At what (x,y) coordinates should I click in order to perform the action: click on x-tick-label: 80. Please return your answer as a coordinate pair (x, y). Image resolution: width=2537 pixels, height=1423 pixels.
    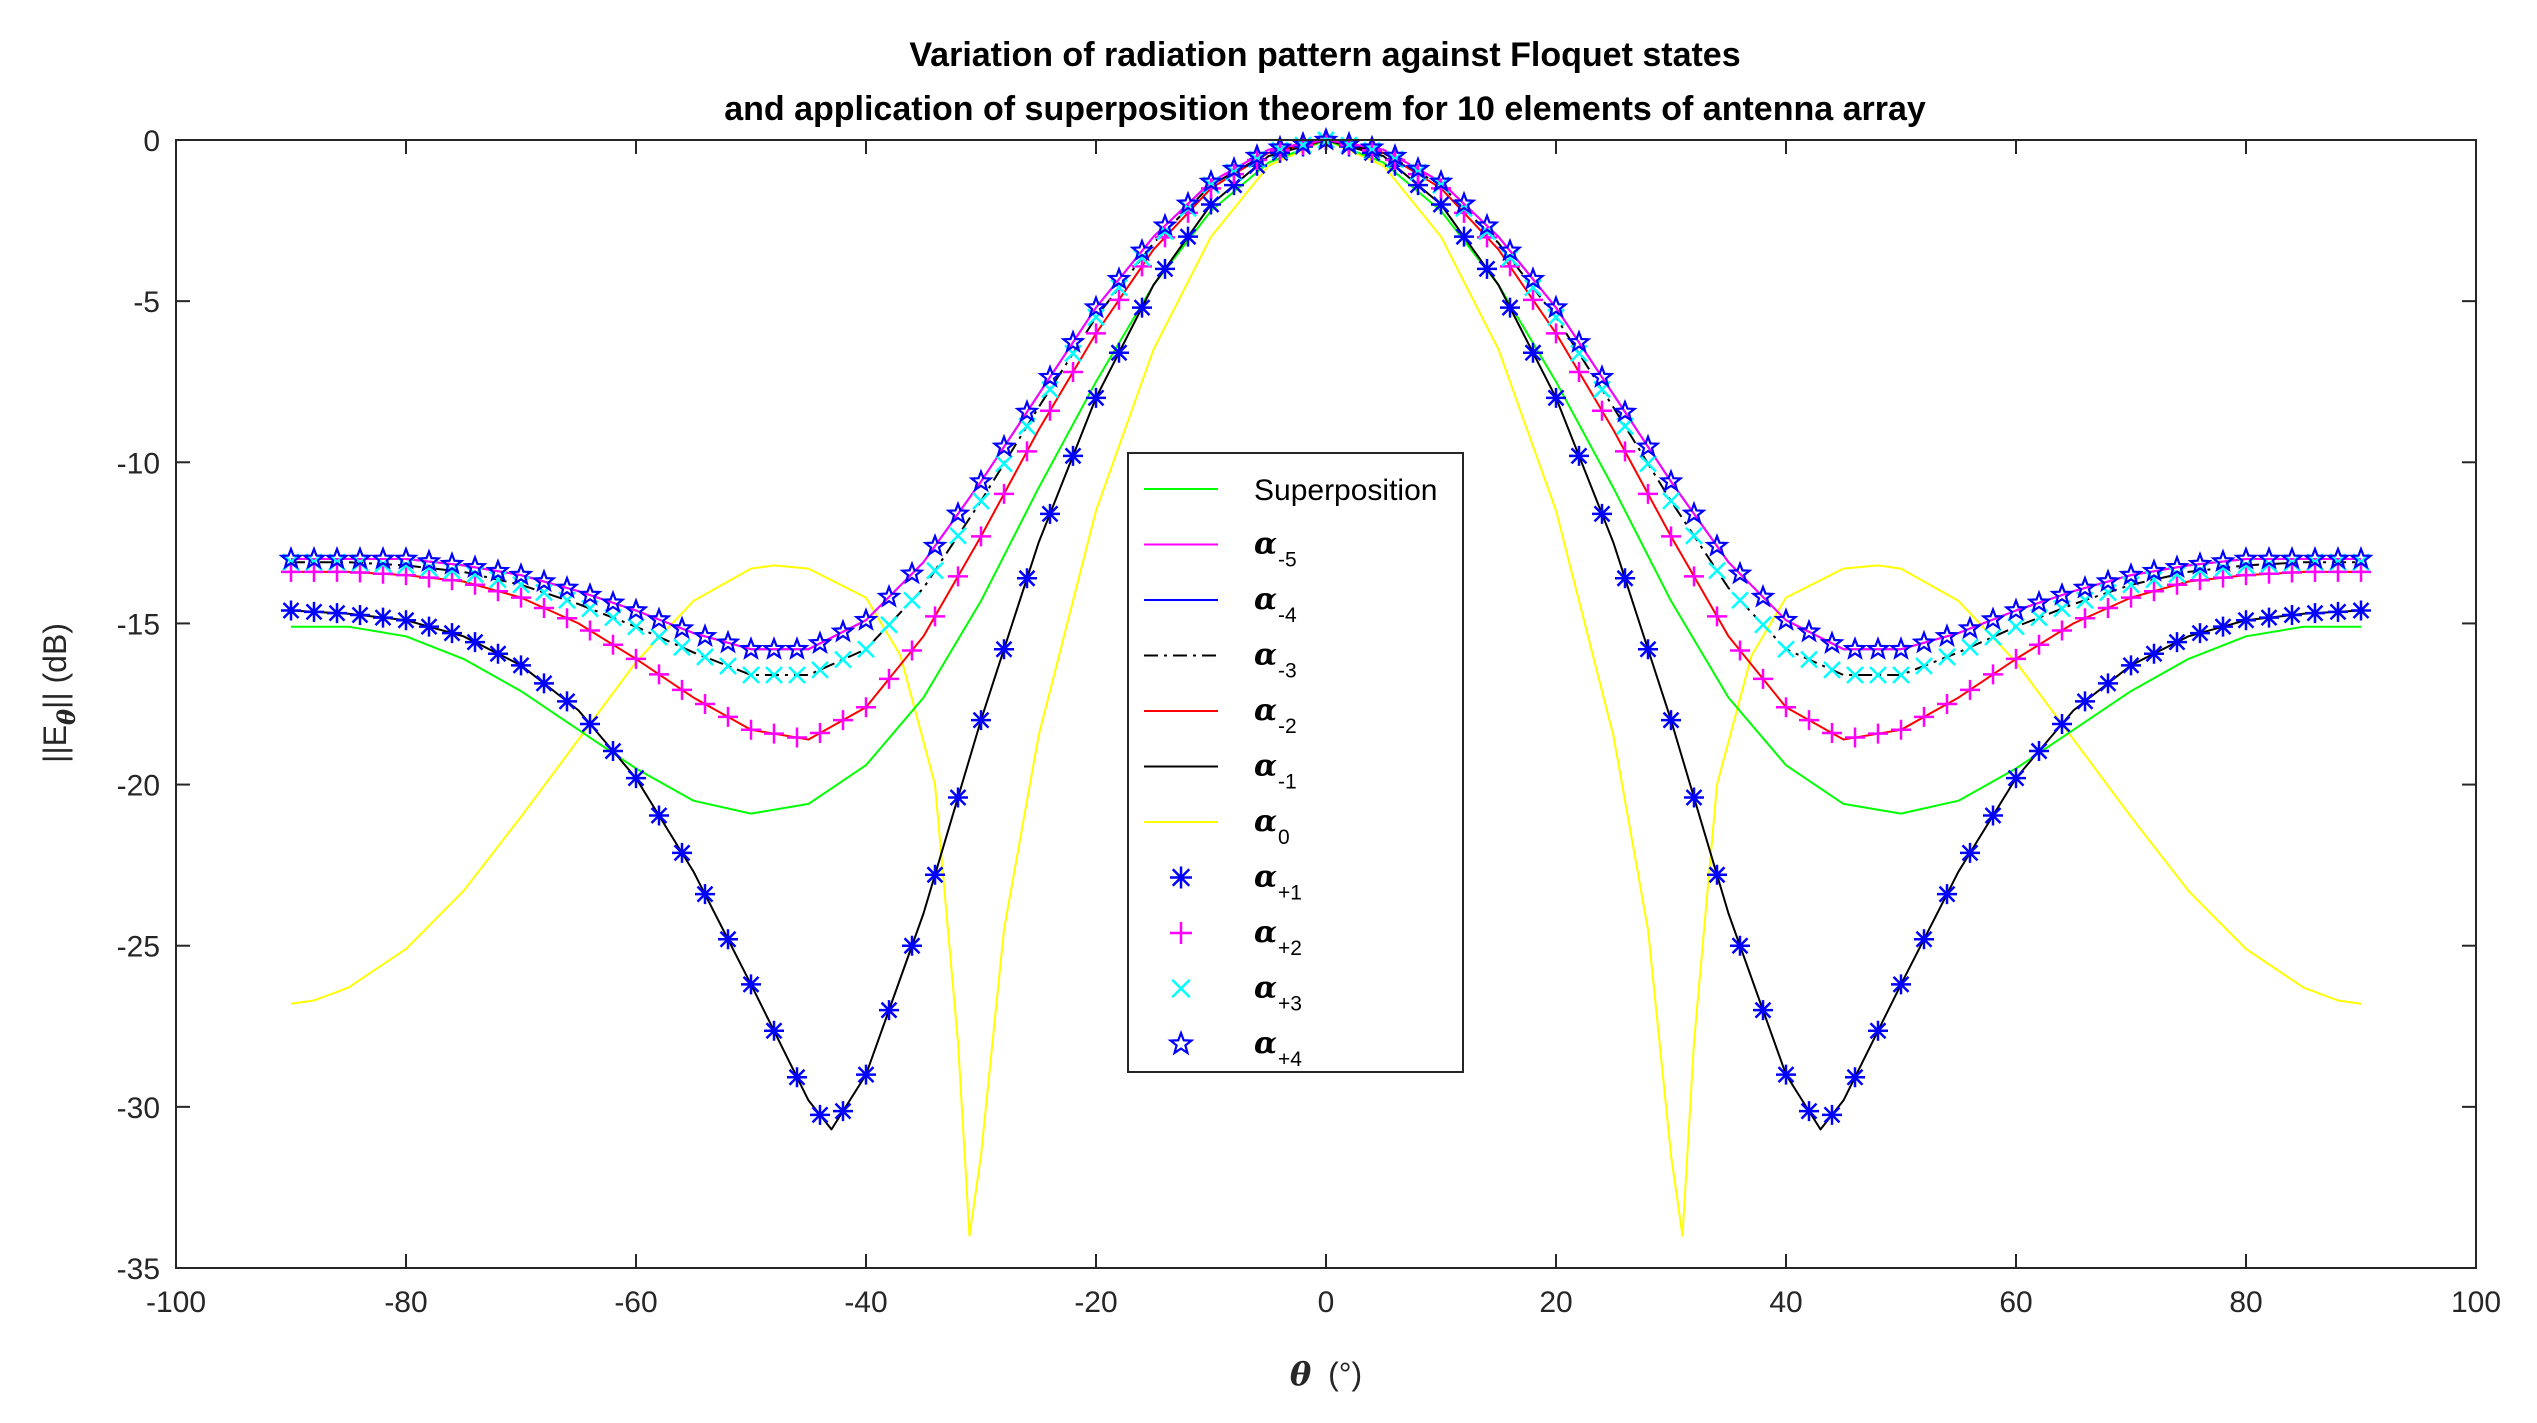
    Looking at the image, I should click on (2245, 1302).